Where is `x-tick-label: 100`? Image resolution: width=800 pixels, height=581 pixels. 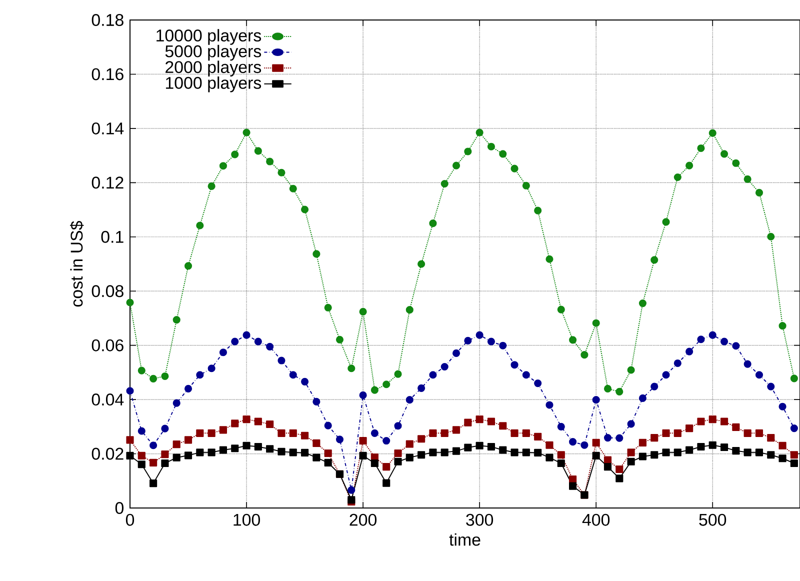
x-tick-label: 100 is located at coordinates (247, 520).